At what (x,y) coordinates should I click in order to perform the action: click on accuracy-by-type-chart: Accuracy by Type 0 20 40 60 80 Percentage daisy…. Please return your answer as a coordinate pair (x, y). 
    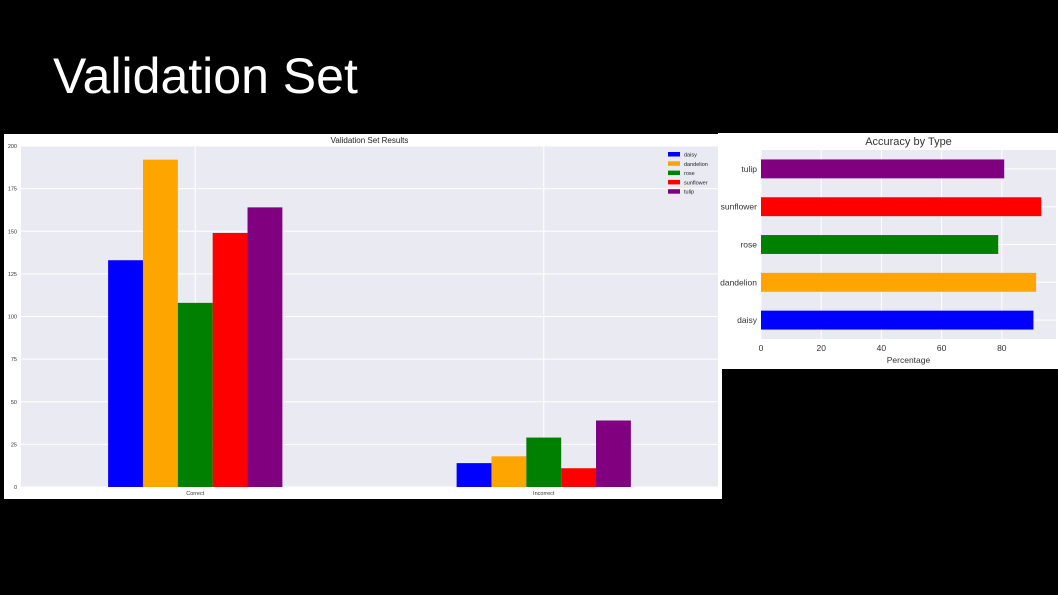
    Looking at the image, I should click on (888, 251).